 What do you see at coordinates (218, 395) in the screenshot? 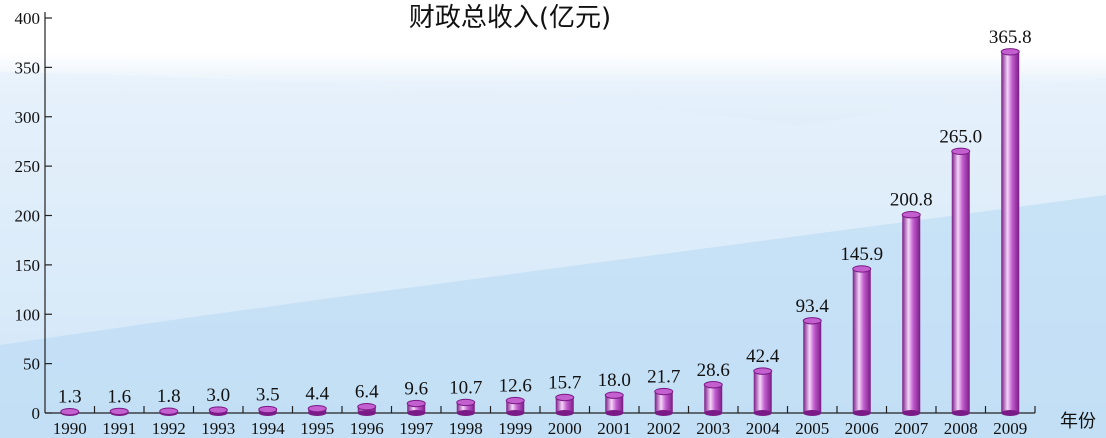
I see `data-label: 3.0` at bounding box center [218, 395].